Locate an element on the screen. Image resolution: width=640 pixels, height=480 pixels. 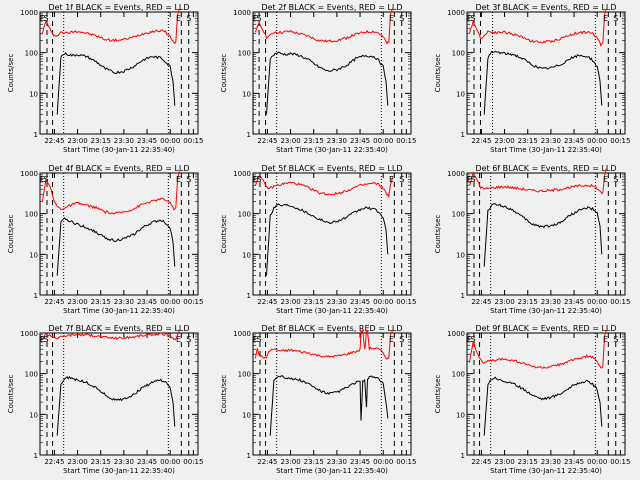
chart-title: Det 7f BLACK = Events, RED = LLD is located at coordinates (118, 328).